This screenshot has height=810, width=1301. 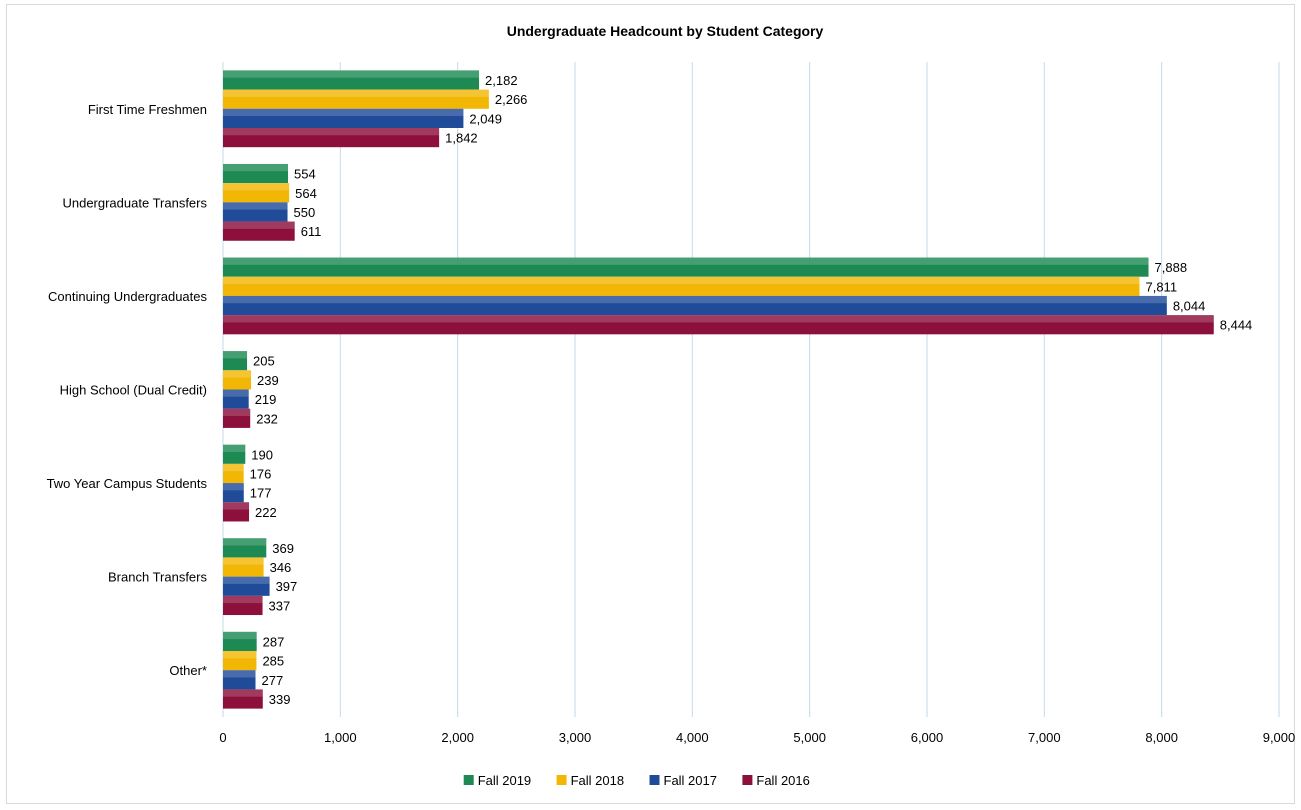 I want to click on legend-label: Fall 2017, so click(x=690, y=780).